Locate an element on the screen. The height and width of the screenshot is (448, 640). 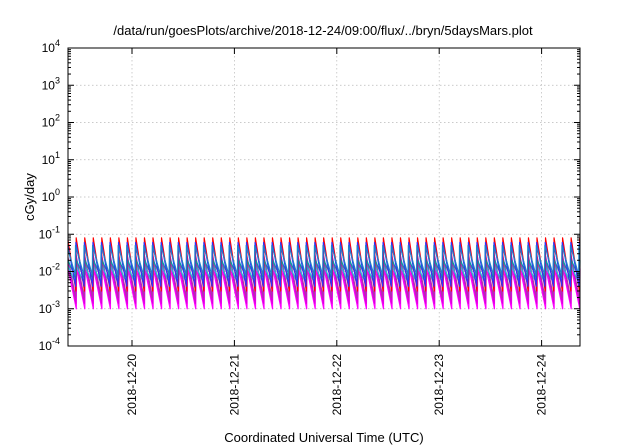
x-tick-label: 2018-12-23 is located at coordinates (439, 385).